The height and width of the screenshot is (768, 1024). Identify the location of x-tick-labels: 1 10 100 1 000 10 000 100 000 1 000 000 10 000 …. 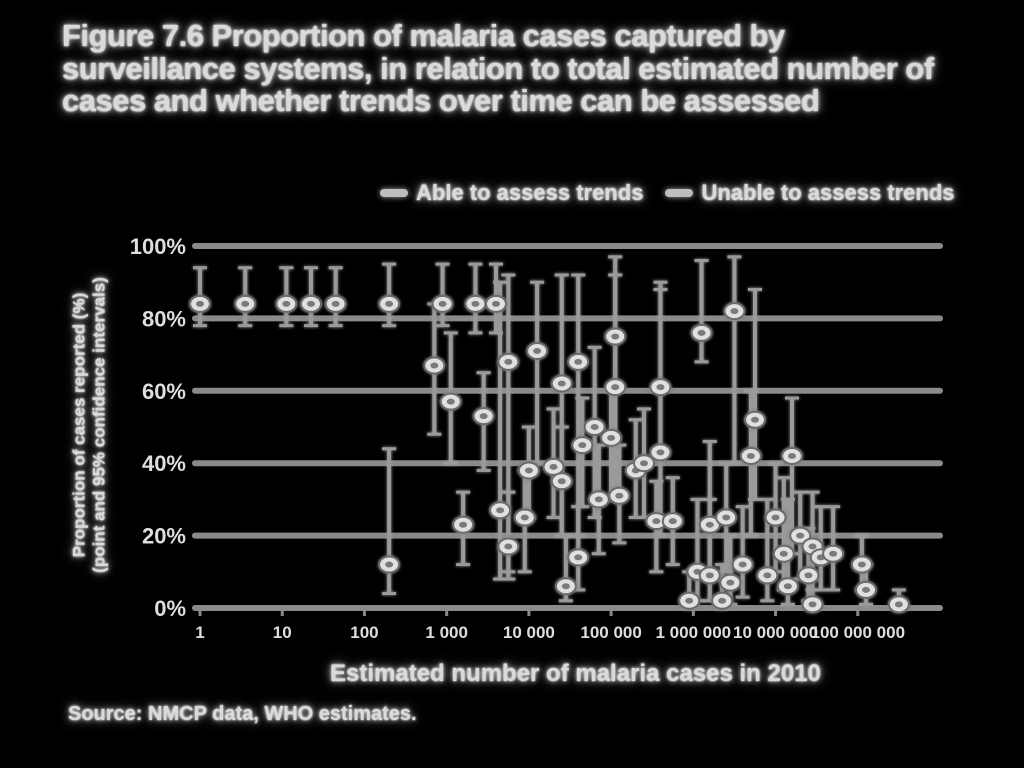
(550, 632).